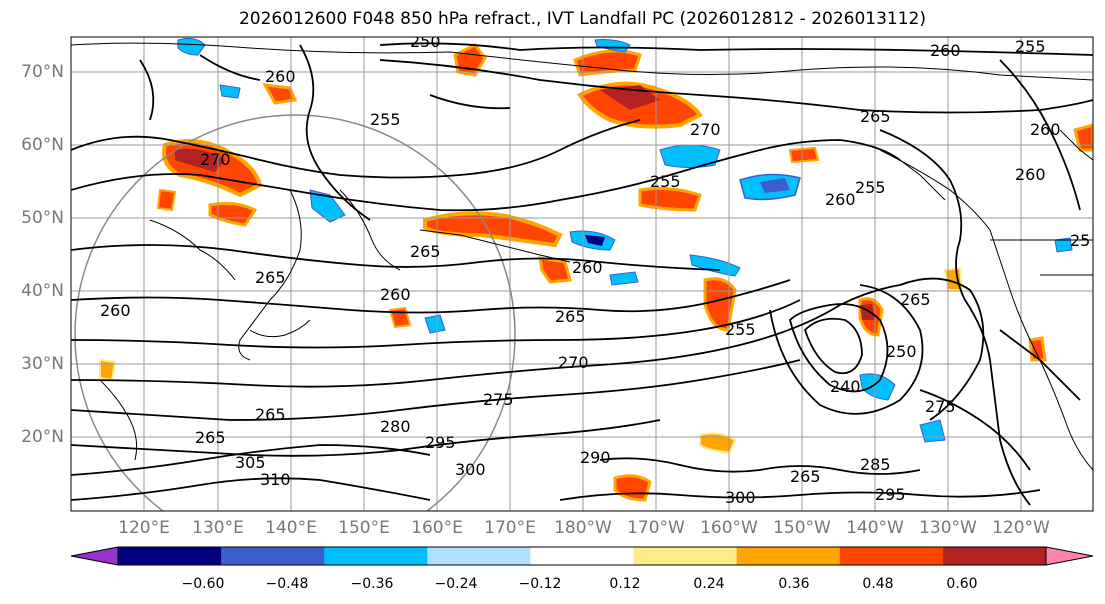 The width and height of the screenshot is (1105, 604). I want to click on colorbar-extend-low, so click(94, 556).